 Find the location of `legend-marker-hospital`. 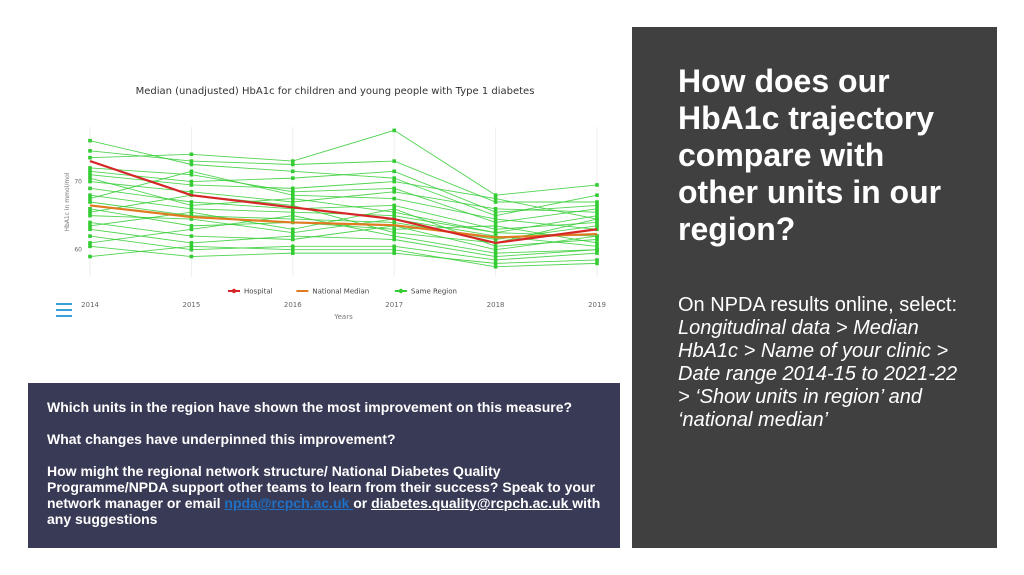

legend-marker-hospital is located at coordinates (234, 291).